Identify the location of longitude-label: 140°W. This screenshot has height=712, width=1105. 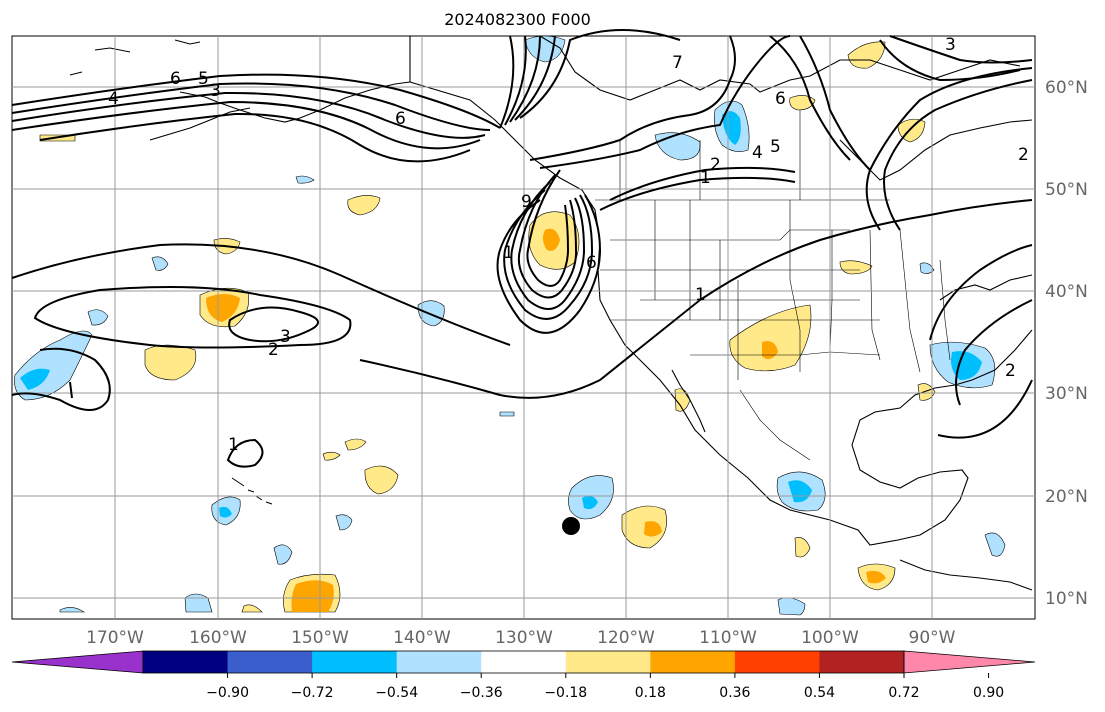
(422, 638).